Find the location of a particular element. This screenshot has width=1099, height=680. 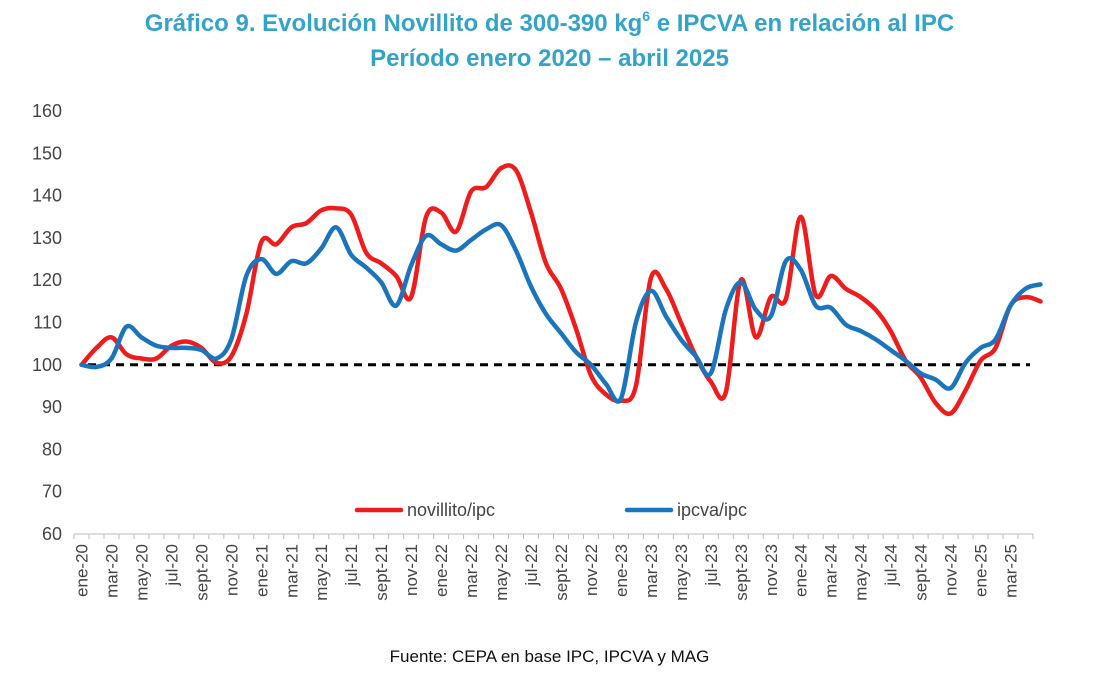

x-tick-label: nov-22 is located at coordinates (591, 570).